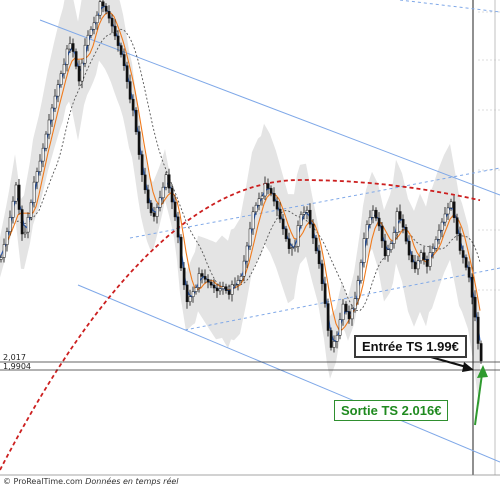 This screenshot has height=493, width=500. Describe the element at coordinates (482, 371) in the screenshot. I see `exit-arrow-head` at that location.